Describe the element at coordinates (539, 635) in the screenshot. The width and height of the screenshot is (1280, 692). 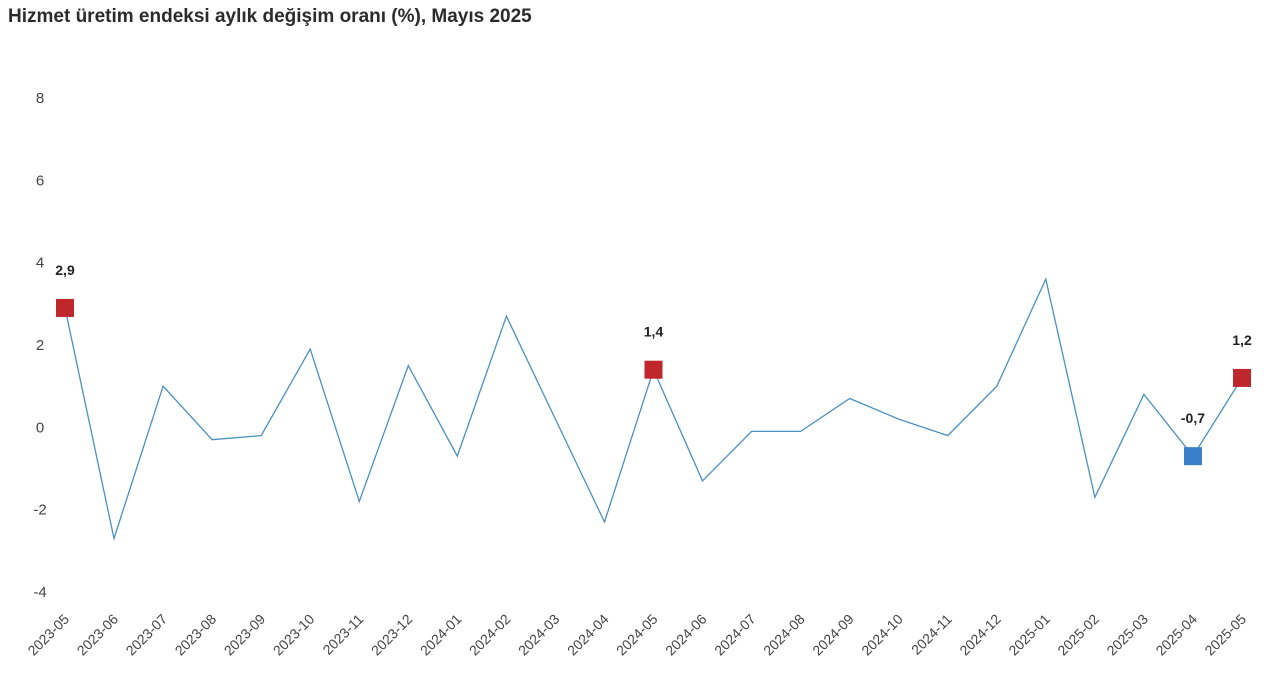
I see `x-tick-label: 2024-03` at that location.